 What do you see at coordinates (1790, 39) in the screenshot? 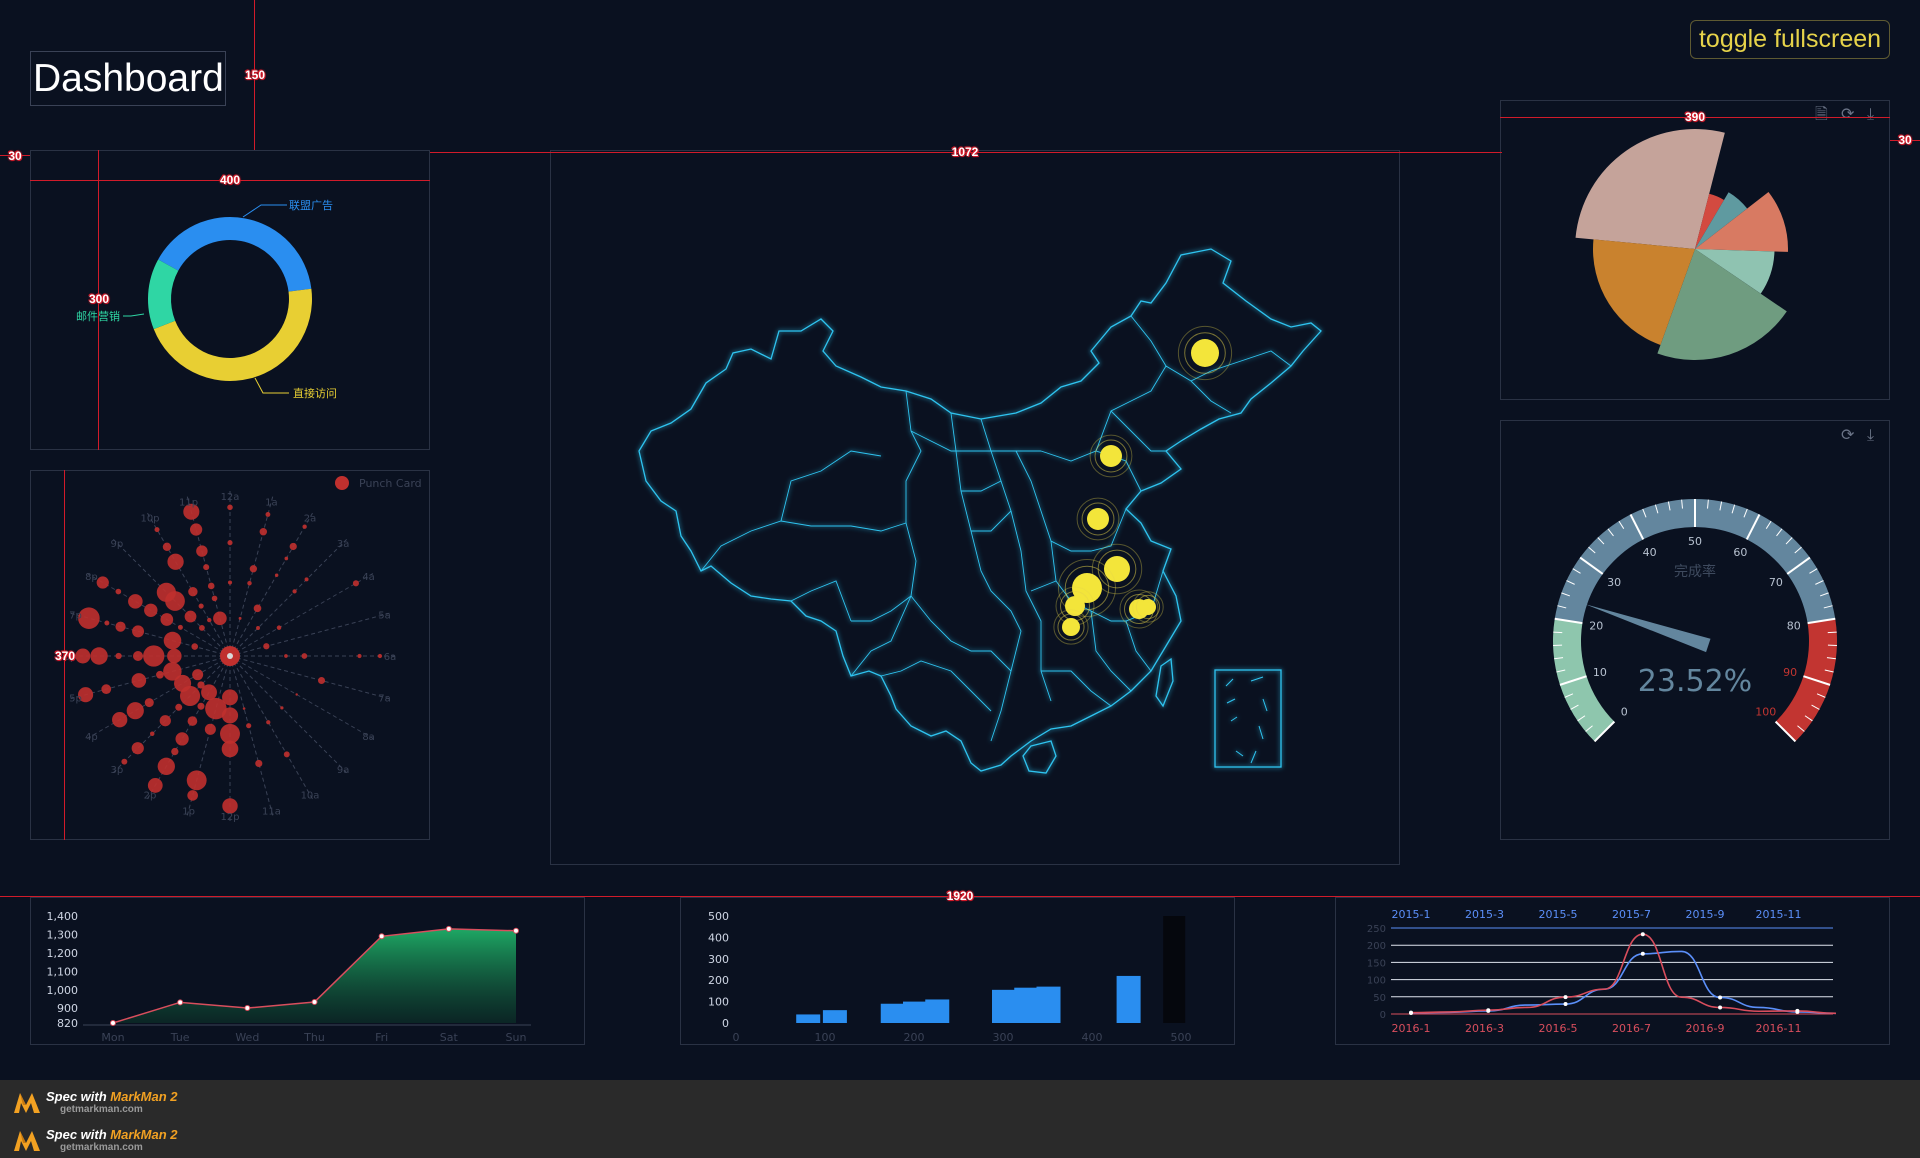
I see `toggle-fullscreen-button: toggle fullscreen` at bounding box center [1790, 39].